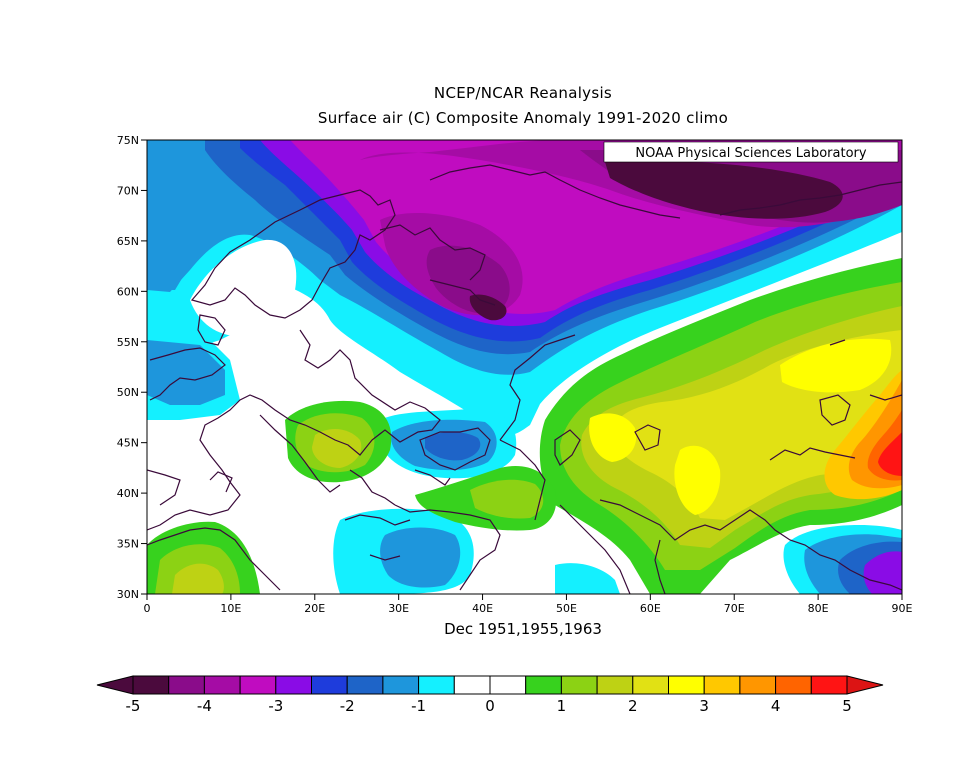  Describe the element at coordinates (882, 572) in the screenshot. I see `contour-violet-se` at that location.